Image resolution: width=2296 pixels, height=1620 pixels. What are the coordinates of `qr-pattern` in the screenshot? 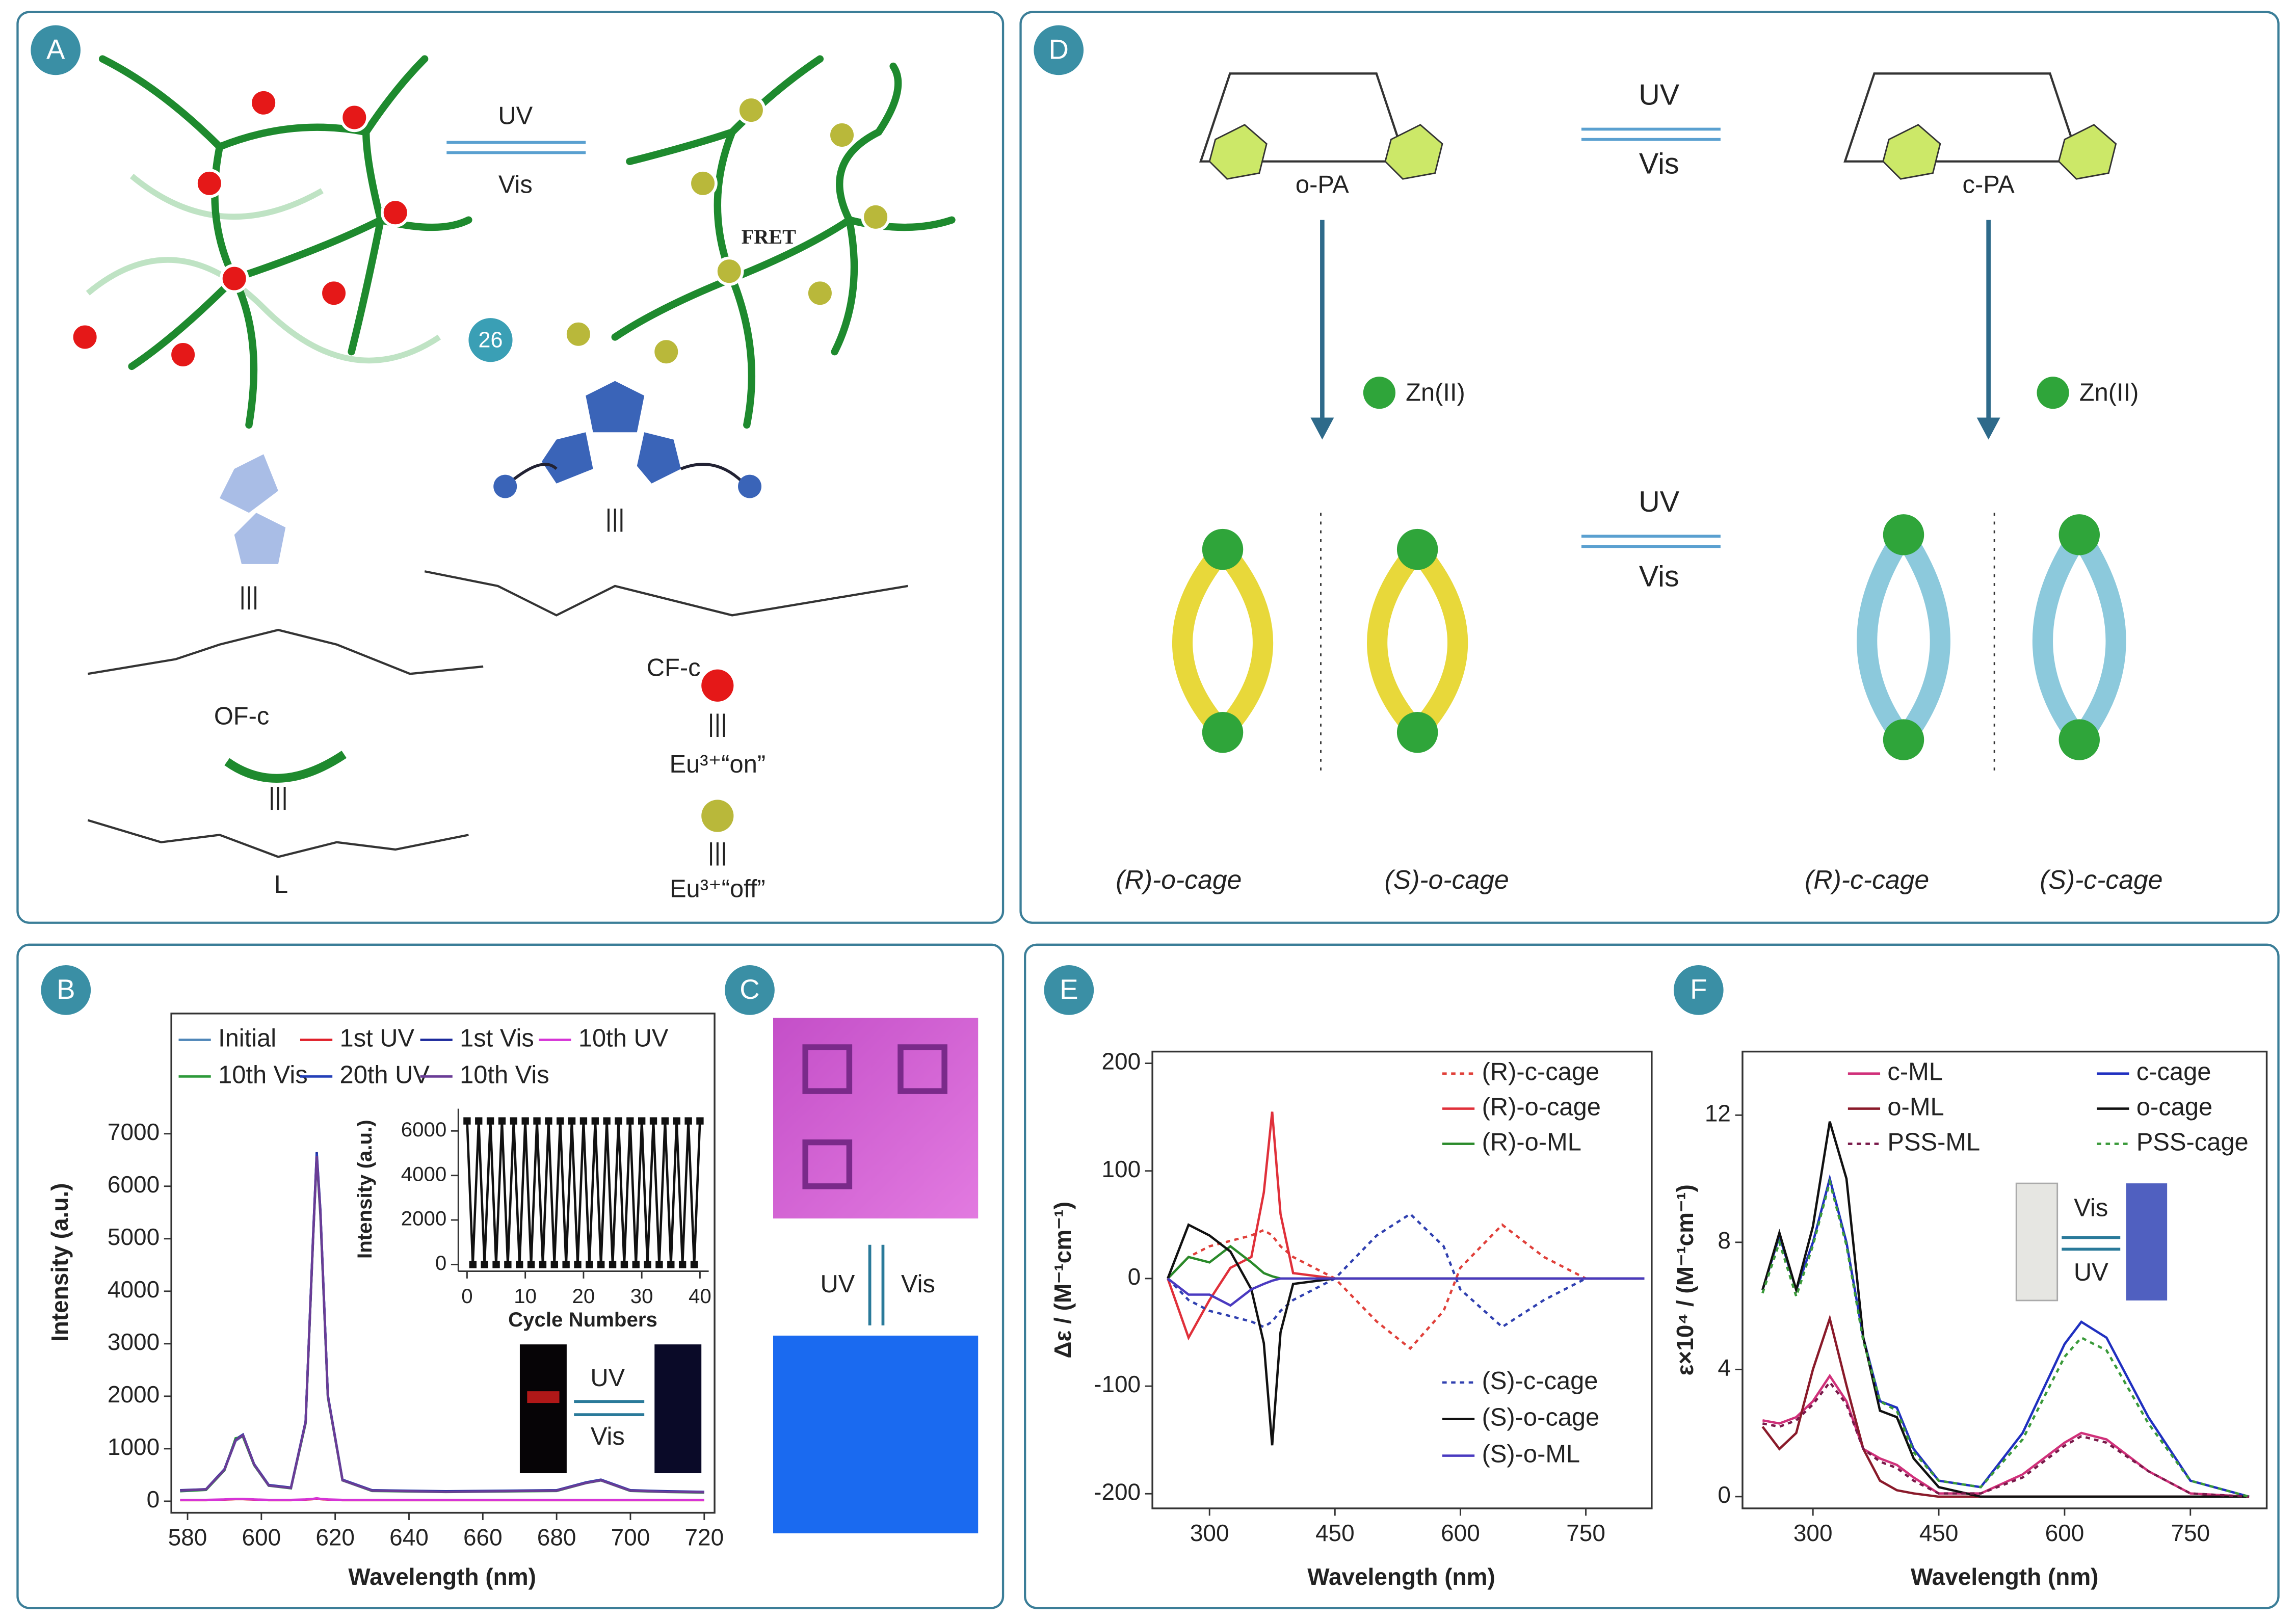 It's located at (874, 1116).